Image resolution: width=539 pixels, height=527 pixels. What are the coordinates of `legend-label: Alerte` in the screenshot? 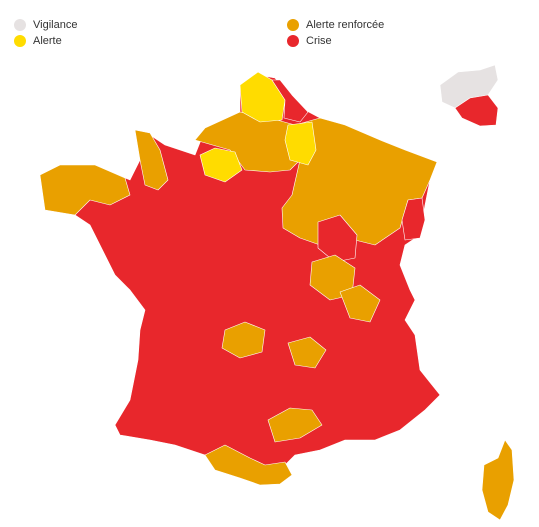 It's located at (47, 41).